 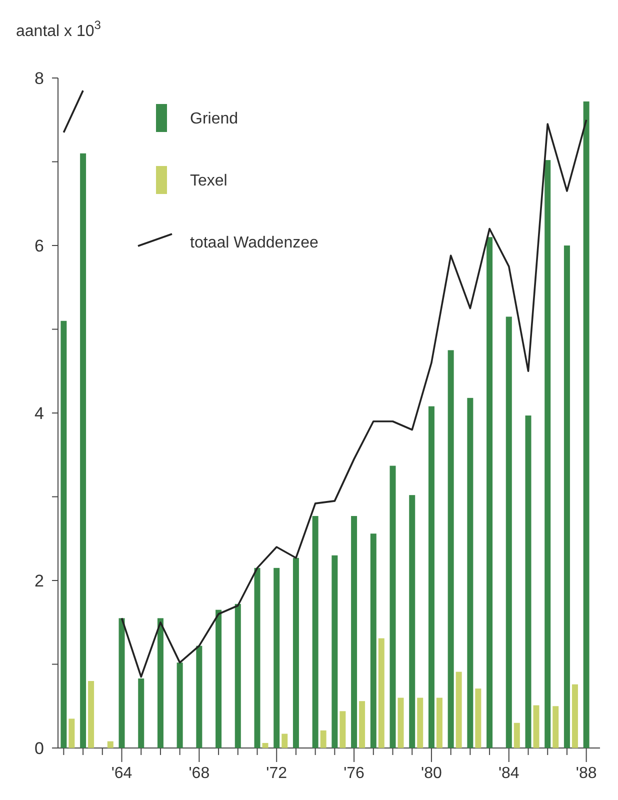 What do you see at coordinates (277, 773) in the screenshot?
I see `x-tick-label: '72` at bounding box center [277, 773].